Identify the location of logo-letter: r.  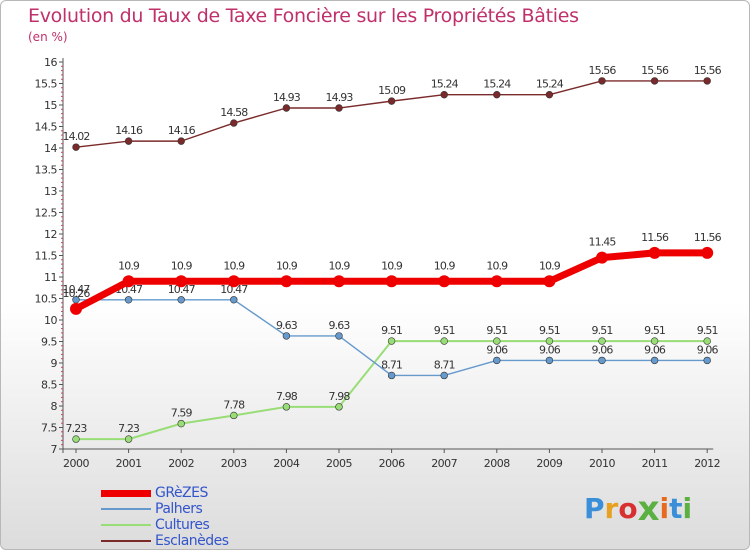
(611, 508).